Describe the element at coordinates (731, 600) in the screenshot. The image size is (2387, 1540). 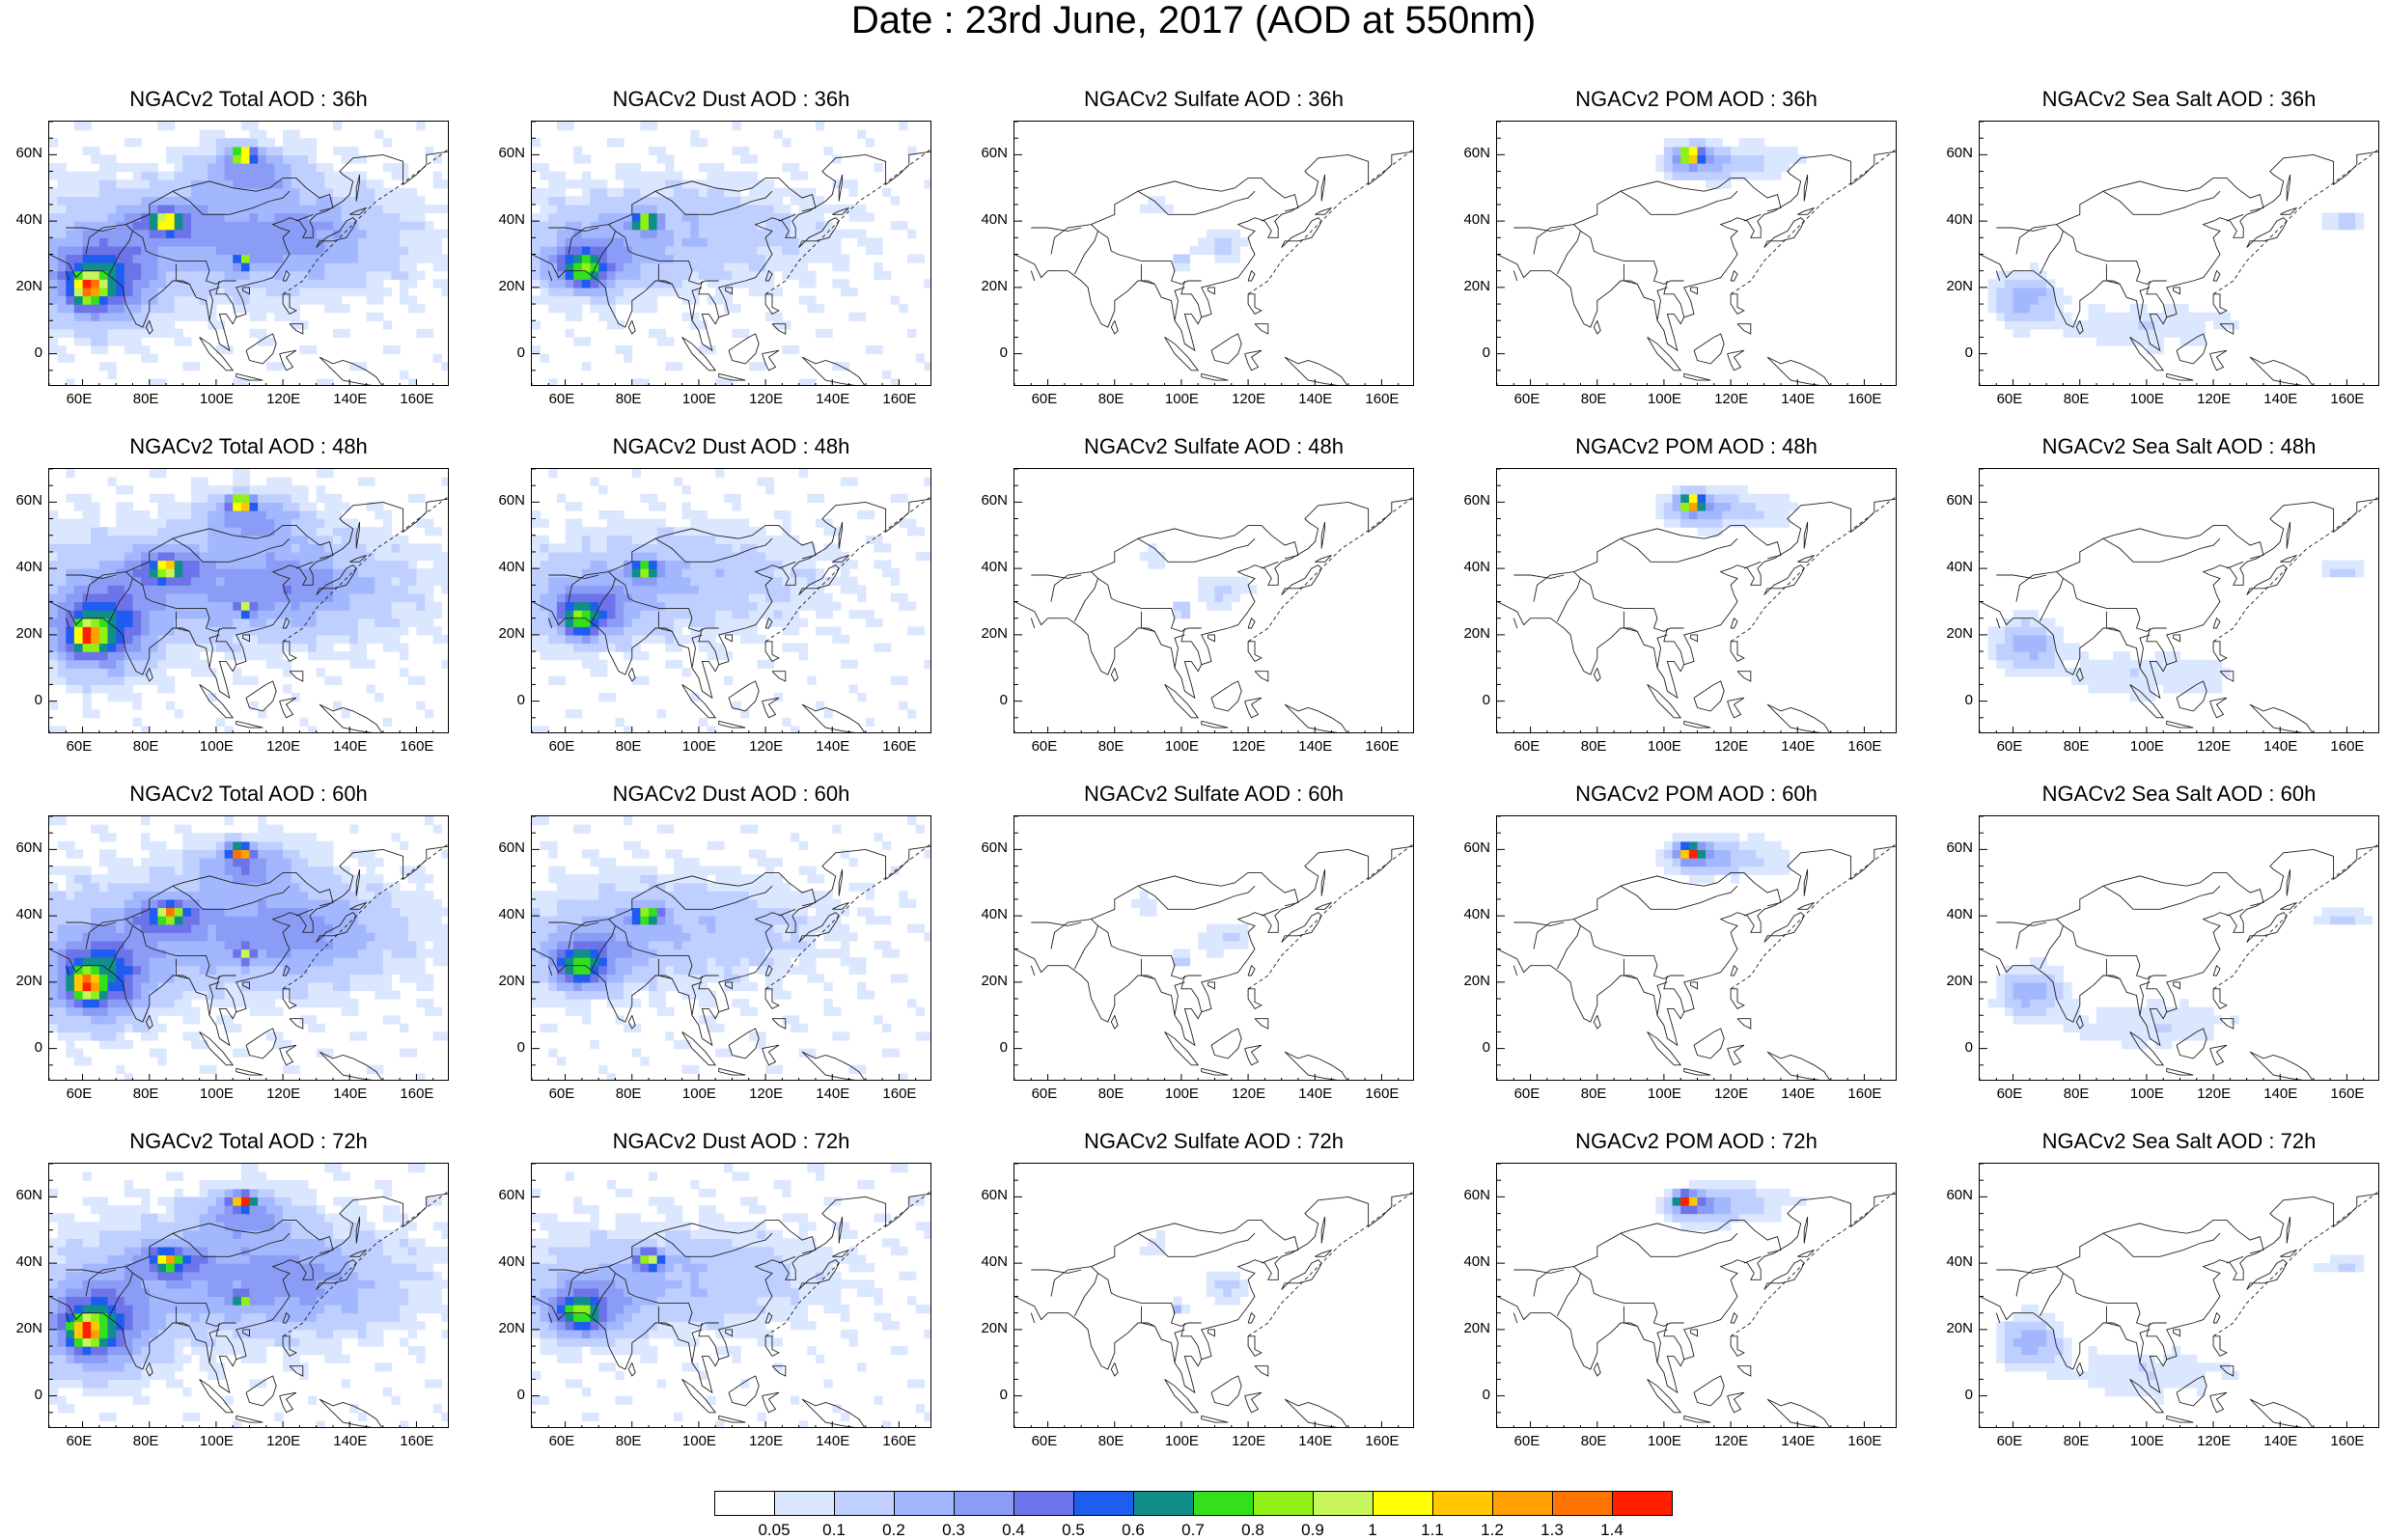
I see `aod-map-svg` at that location.